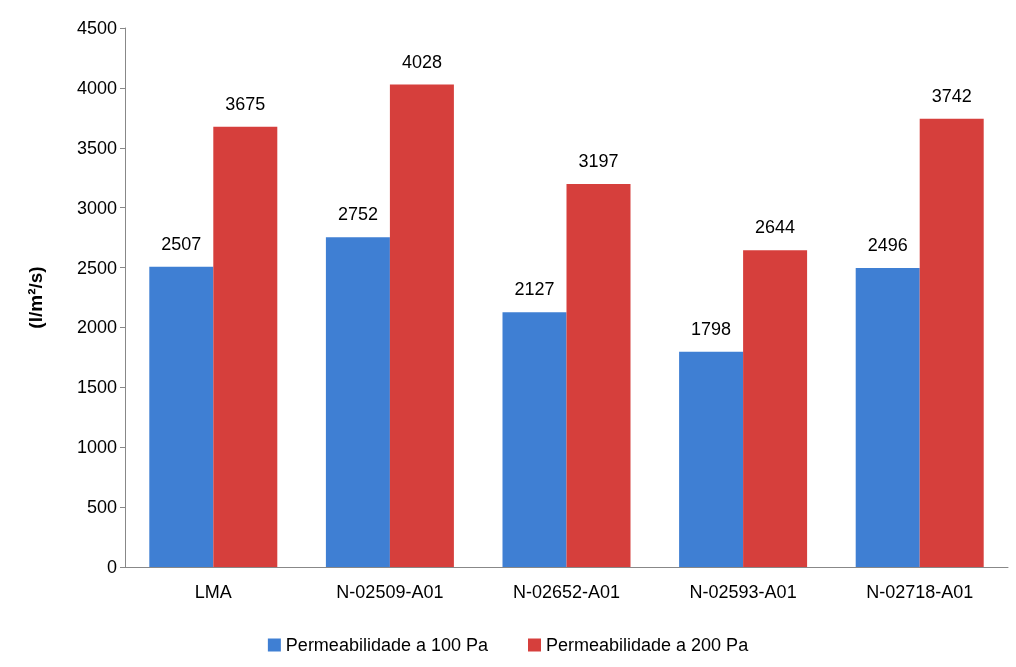 Image resolution: width=1016 pixels, height=667 pixels. What do you see at coordinates (245, 103) in the screenshot?
I see `data-label: 3675` at bounding box center [245, 103].